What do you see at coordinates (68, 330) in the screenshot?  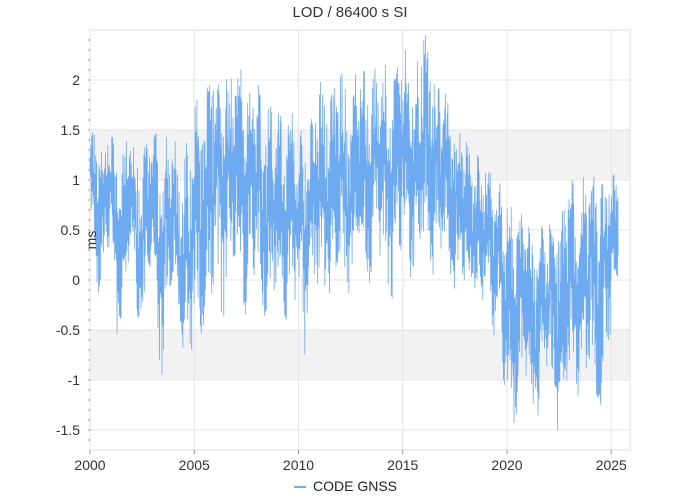 I see `y-tick-label: -0.5` at bounding box center [68, 330].